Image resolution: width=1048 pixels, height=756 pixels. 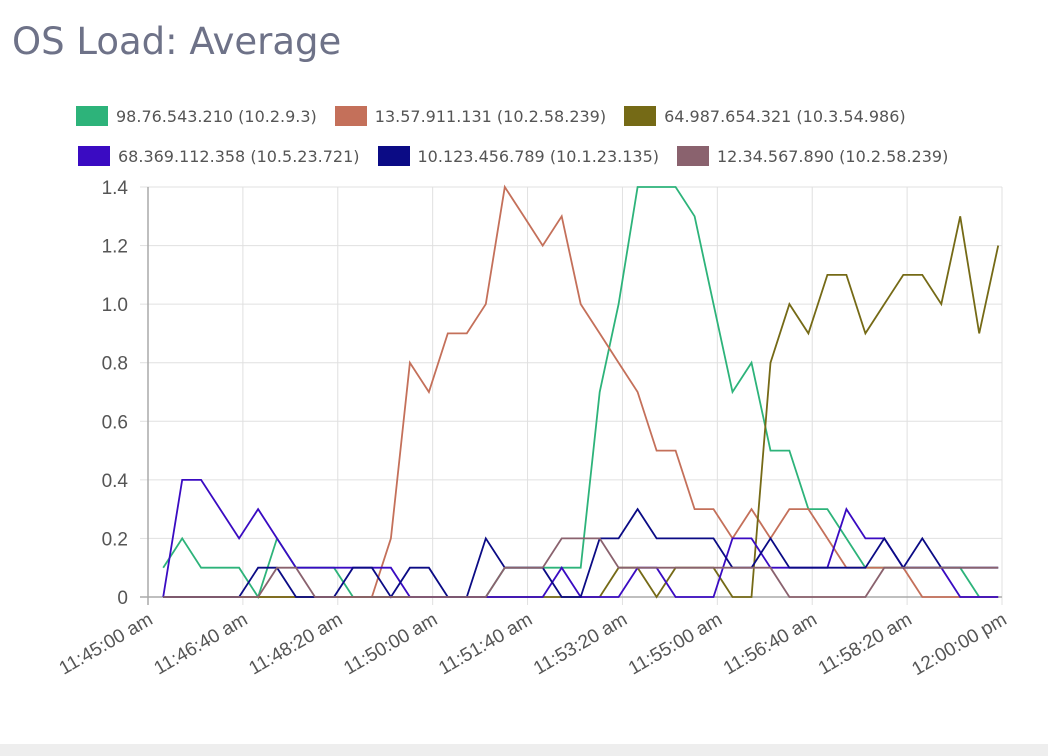 I want to click on y-tick-label: 0.8, so click(x=115, y=364).